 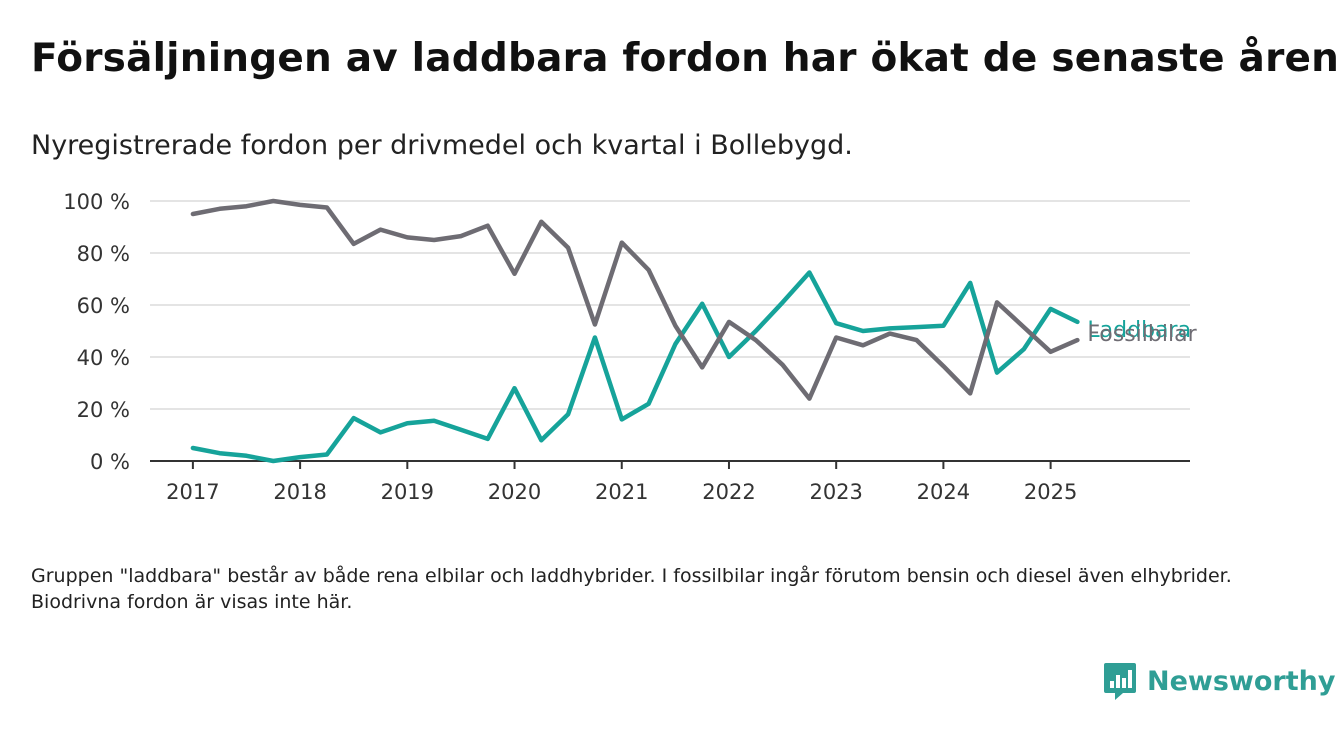 What do you see at coordinates (1241, 681) in the screenshot?
I see `brand-name: Newsworthy` at bounding box center [1241, 681].